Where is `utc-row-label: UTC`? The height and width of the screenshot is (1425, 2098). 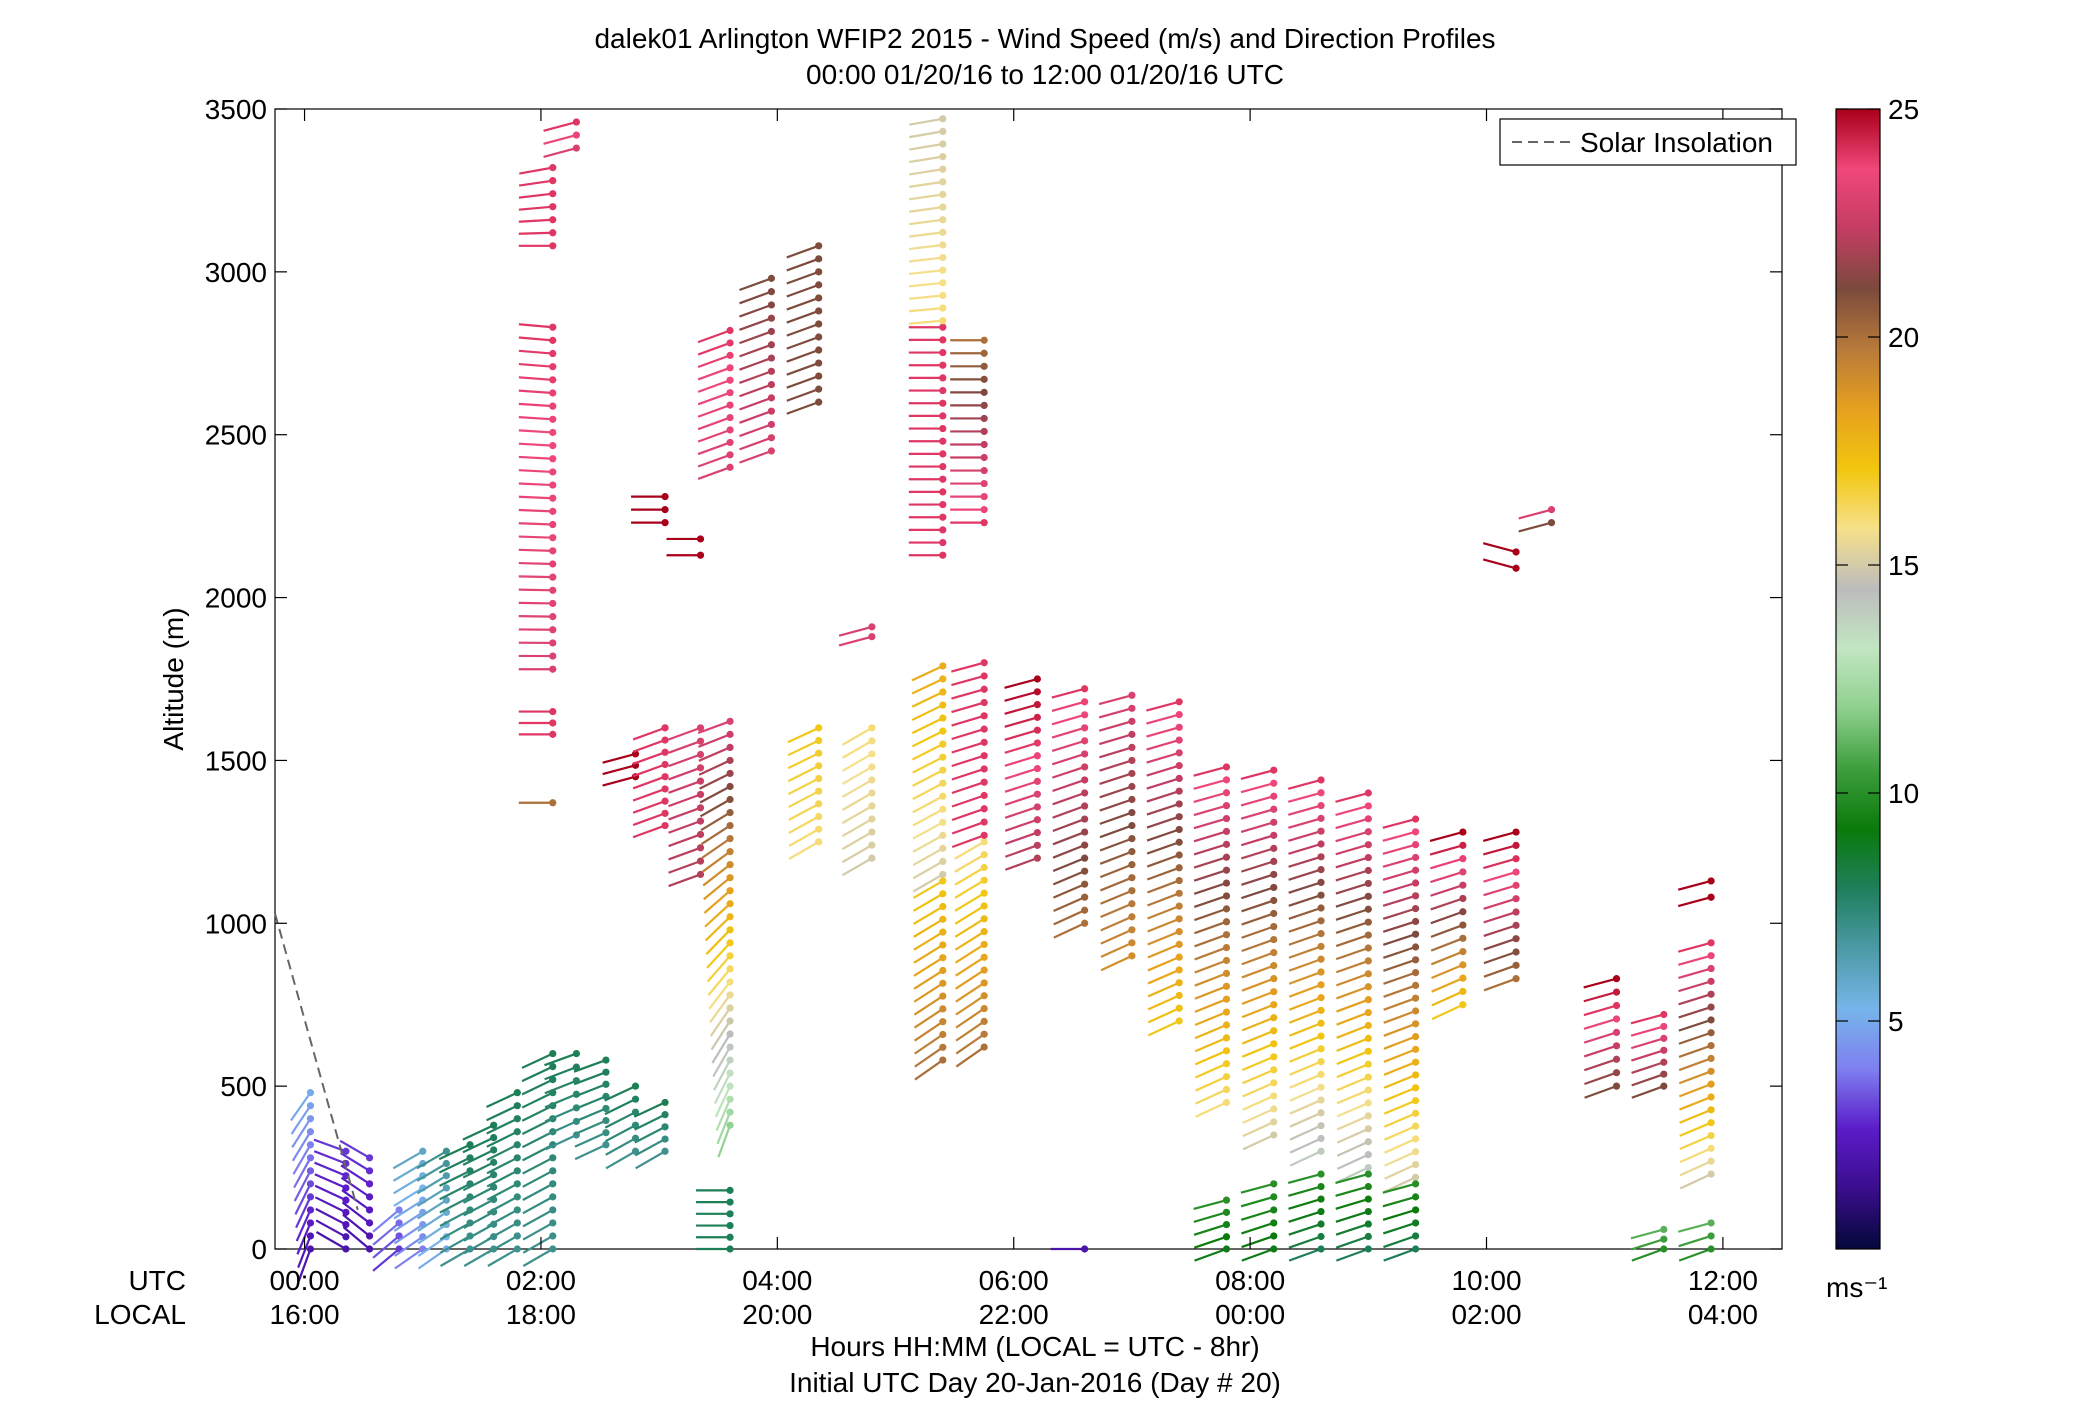
utc-row-label: UTC is located at coordinates (157, 1280).